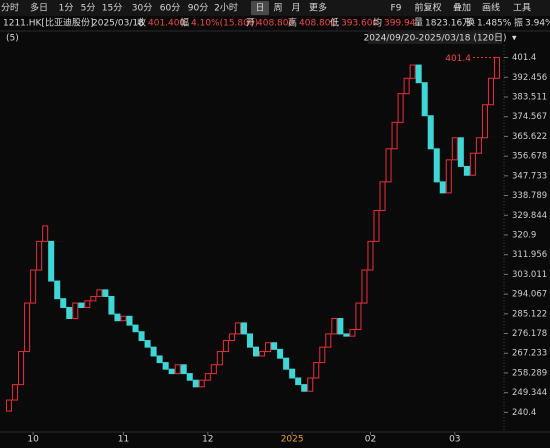  Describe the element at coordinates (224, 24) in the screenshot. I see `stat-value: 4.10%(15.800)` at that location.